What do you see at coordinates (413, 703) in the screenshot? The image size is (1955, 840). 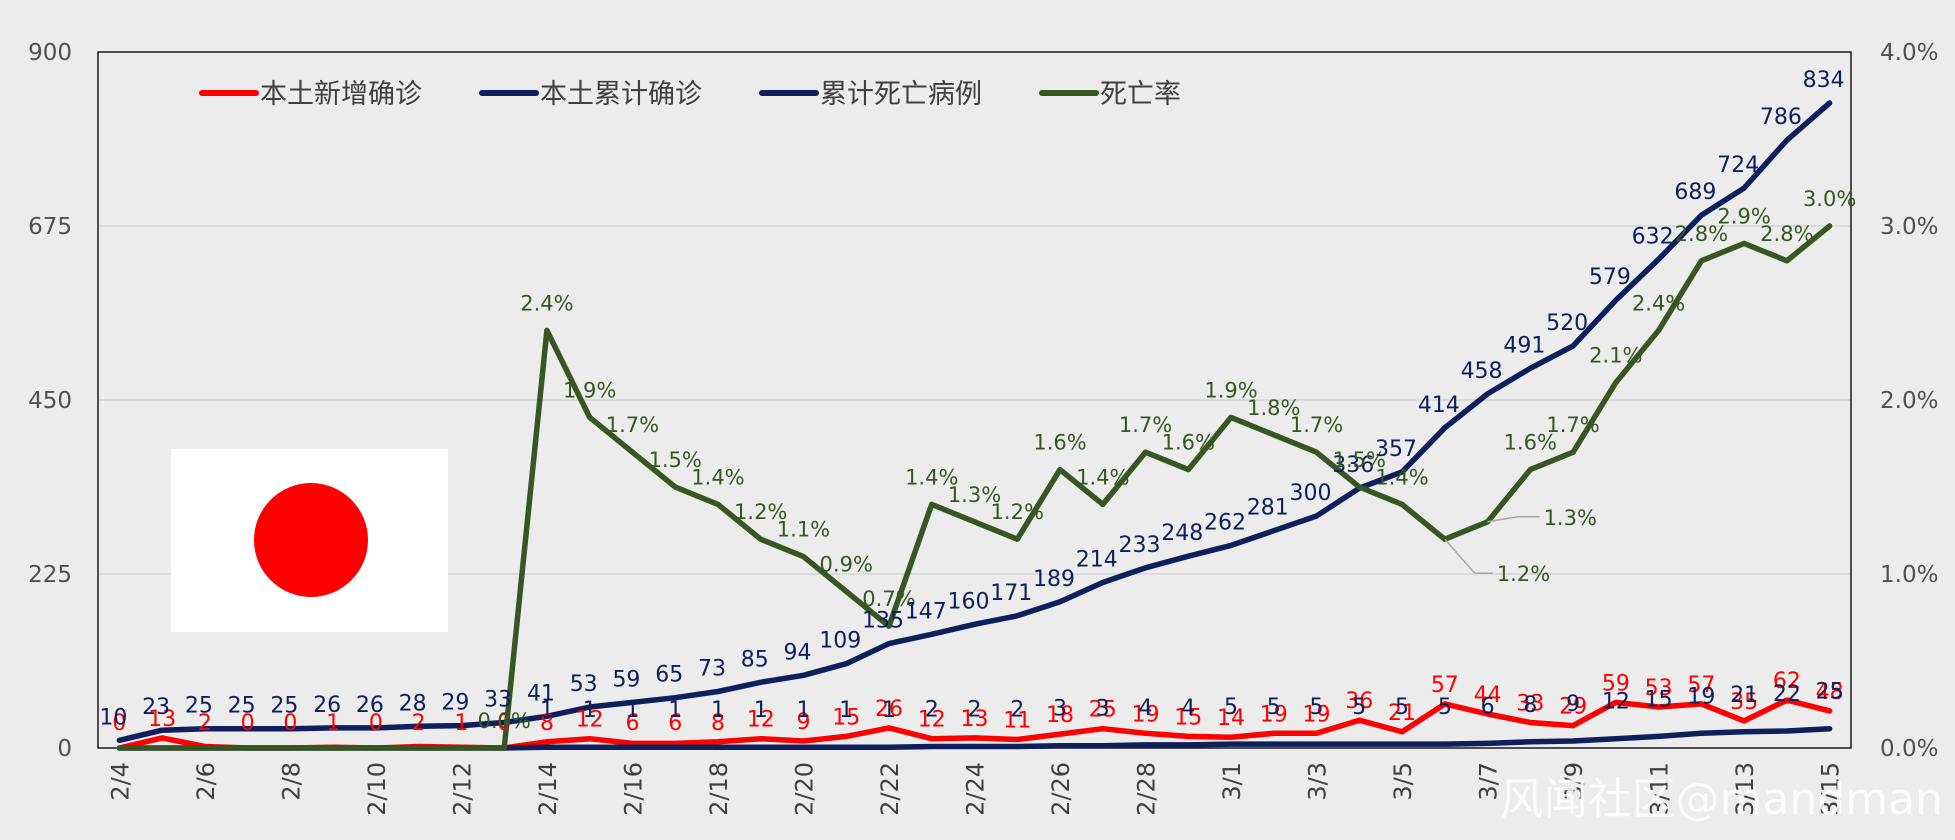 I see `data-label-cumulative: 28` at bounding box center [413, 703].